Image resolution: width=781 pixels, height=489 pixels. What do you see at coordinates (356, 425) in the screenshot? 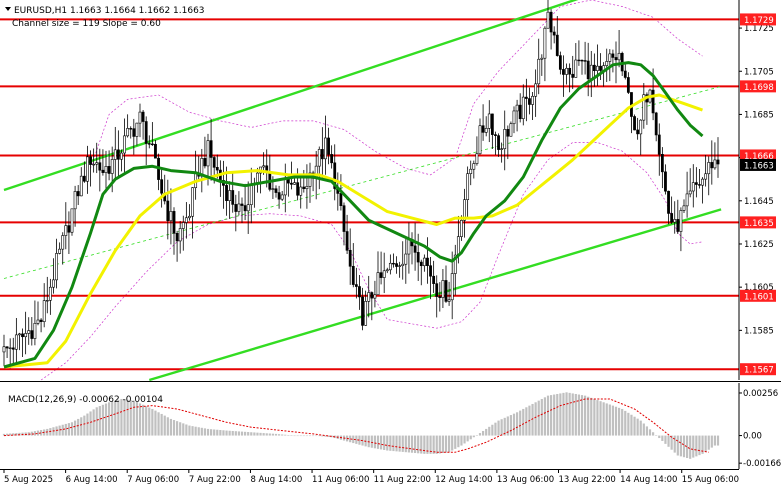
I see `macd-signal` at bounding box center [356, 425].